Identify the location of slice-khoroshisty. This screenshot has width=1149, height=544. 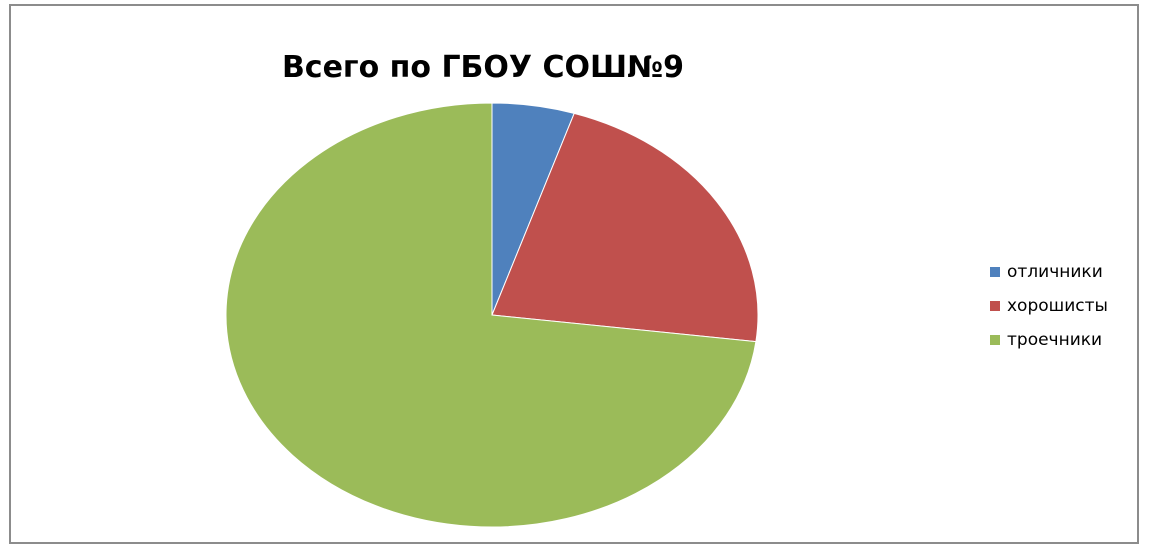
(625, 227).